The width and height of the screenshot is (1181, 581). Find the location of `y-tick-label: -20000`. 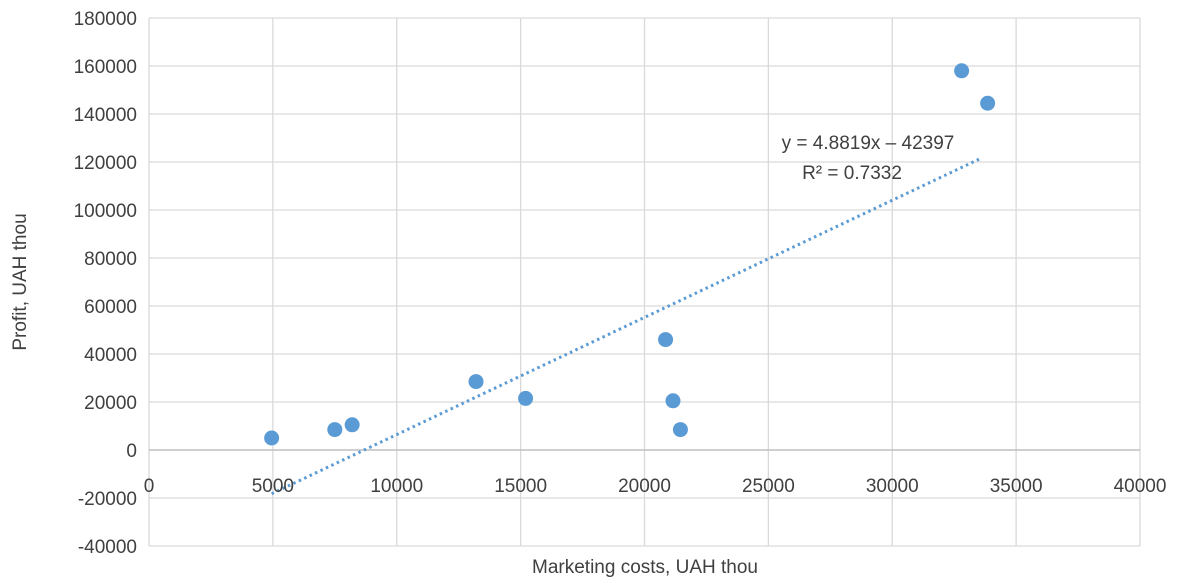

y-tick-label: -20000 is located at coordinates (107, 499).